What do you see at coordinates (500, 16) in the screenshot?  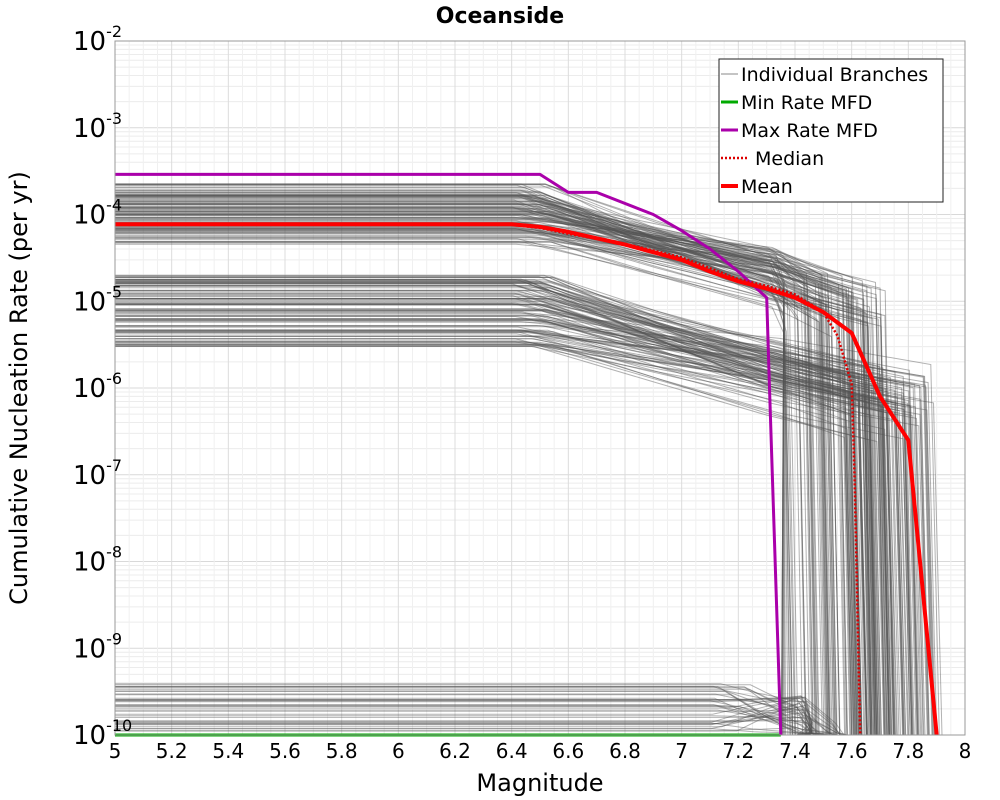 I see `chart-title: Oceanside` at bounding box center [500, 16].